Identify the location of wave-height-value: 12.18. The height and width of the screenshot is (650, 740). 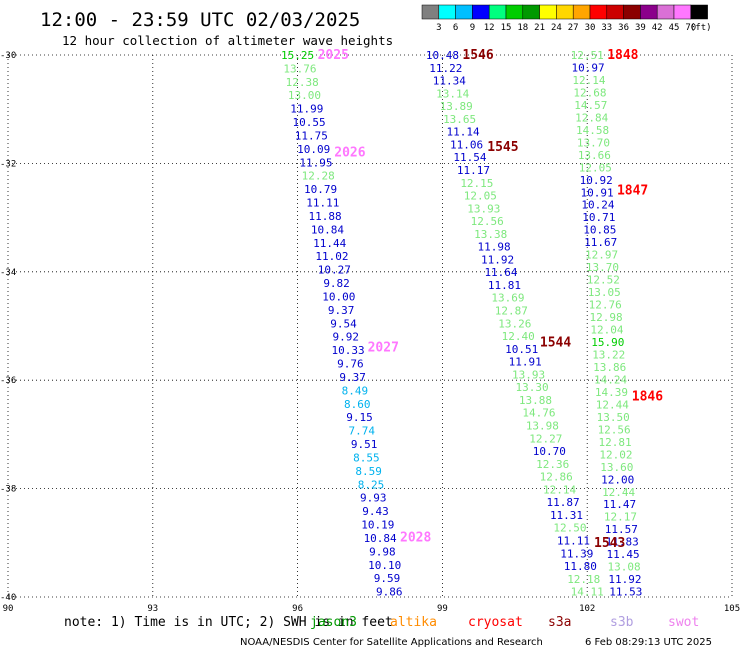
(583, 579).